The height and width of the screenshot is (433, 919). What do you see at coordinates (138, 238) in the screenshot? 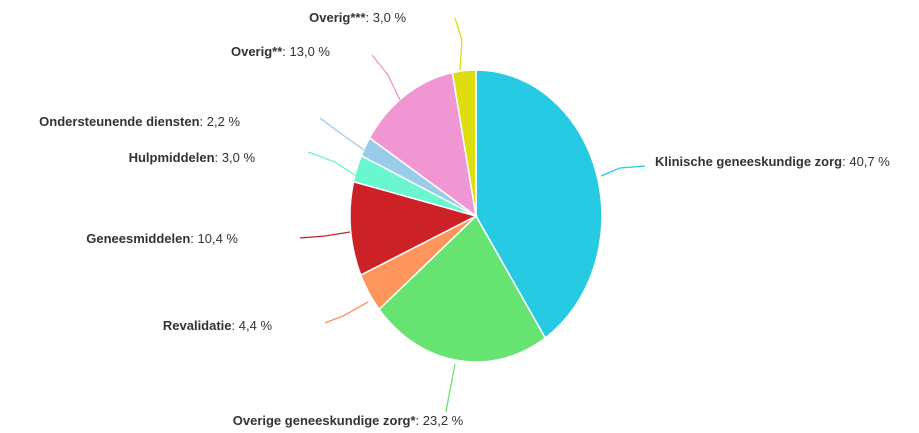
I see `data-label-name: Geneesmiddelen` at bounding box center [138, 238].